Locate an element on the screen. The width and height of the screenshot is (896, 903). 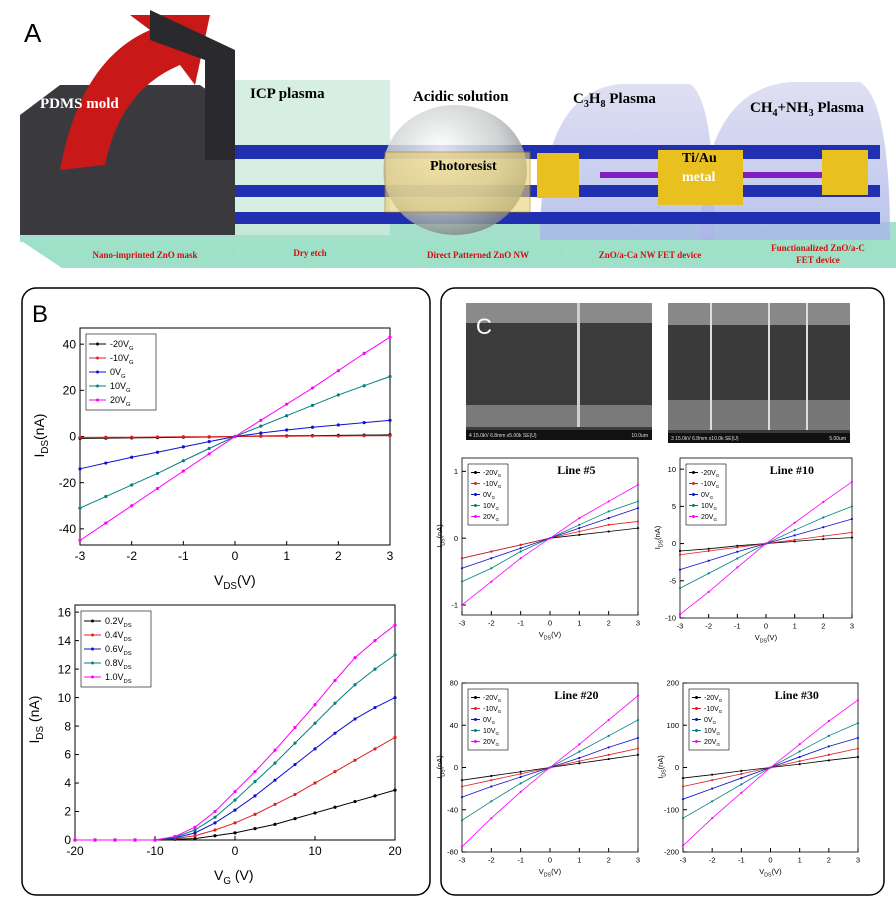
legend-name: -20V is located at coordinates (119, 344).